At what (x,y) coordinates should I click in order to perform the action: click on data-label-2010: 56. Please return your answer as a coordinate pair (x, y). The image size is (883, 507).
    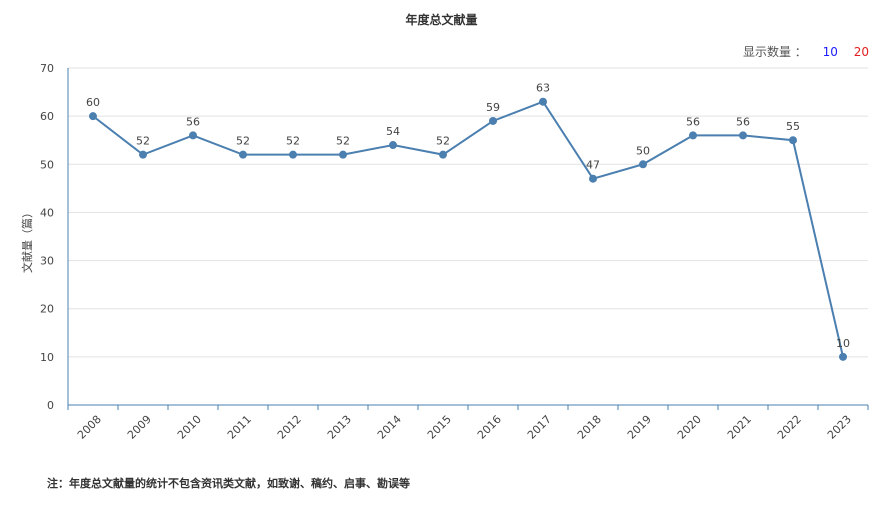
    Looking at the image, I should click on (193, 121).